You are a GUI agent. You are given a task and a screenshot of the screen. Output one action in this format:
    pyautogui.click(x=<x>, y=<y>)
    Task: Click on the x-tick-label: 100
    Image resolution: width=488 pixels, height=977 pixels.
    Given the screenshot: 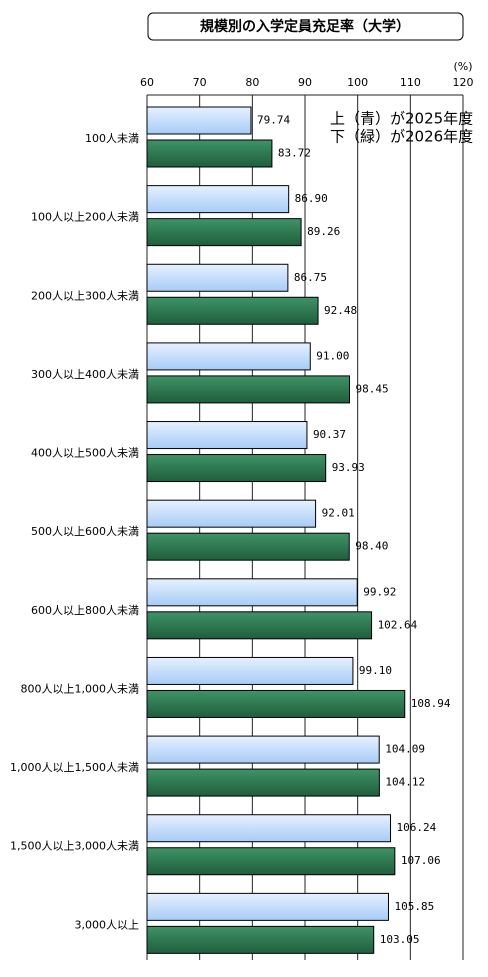 What is the action you would take?
    pyautogui.click(x=357, y=82)
    